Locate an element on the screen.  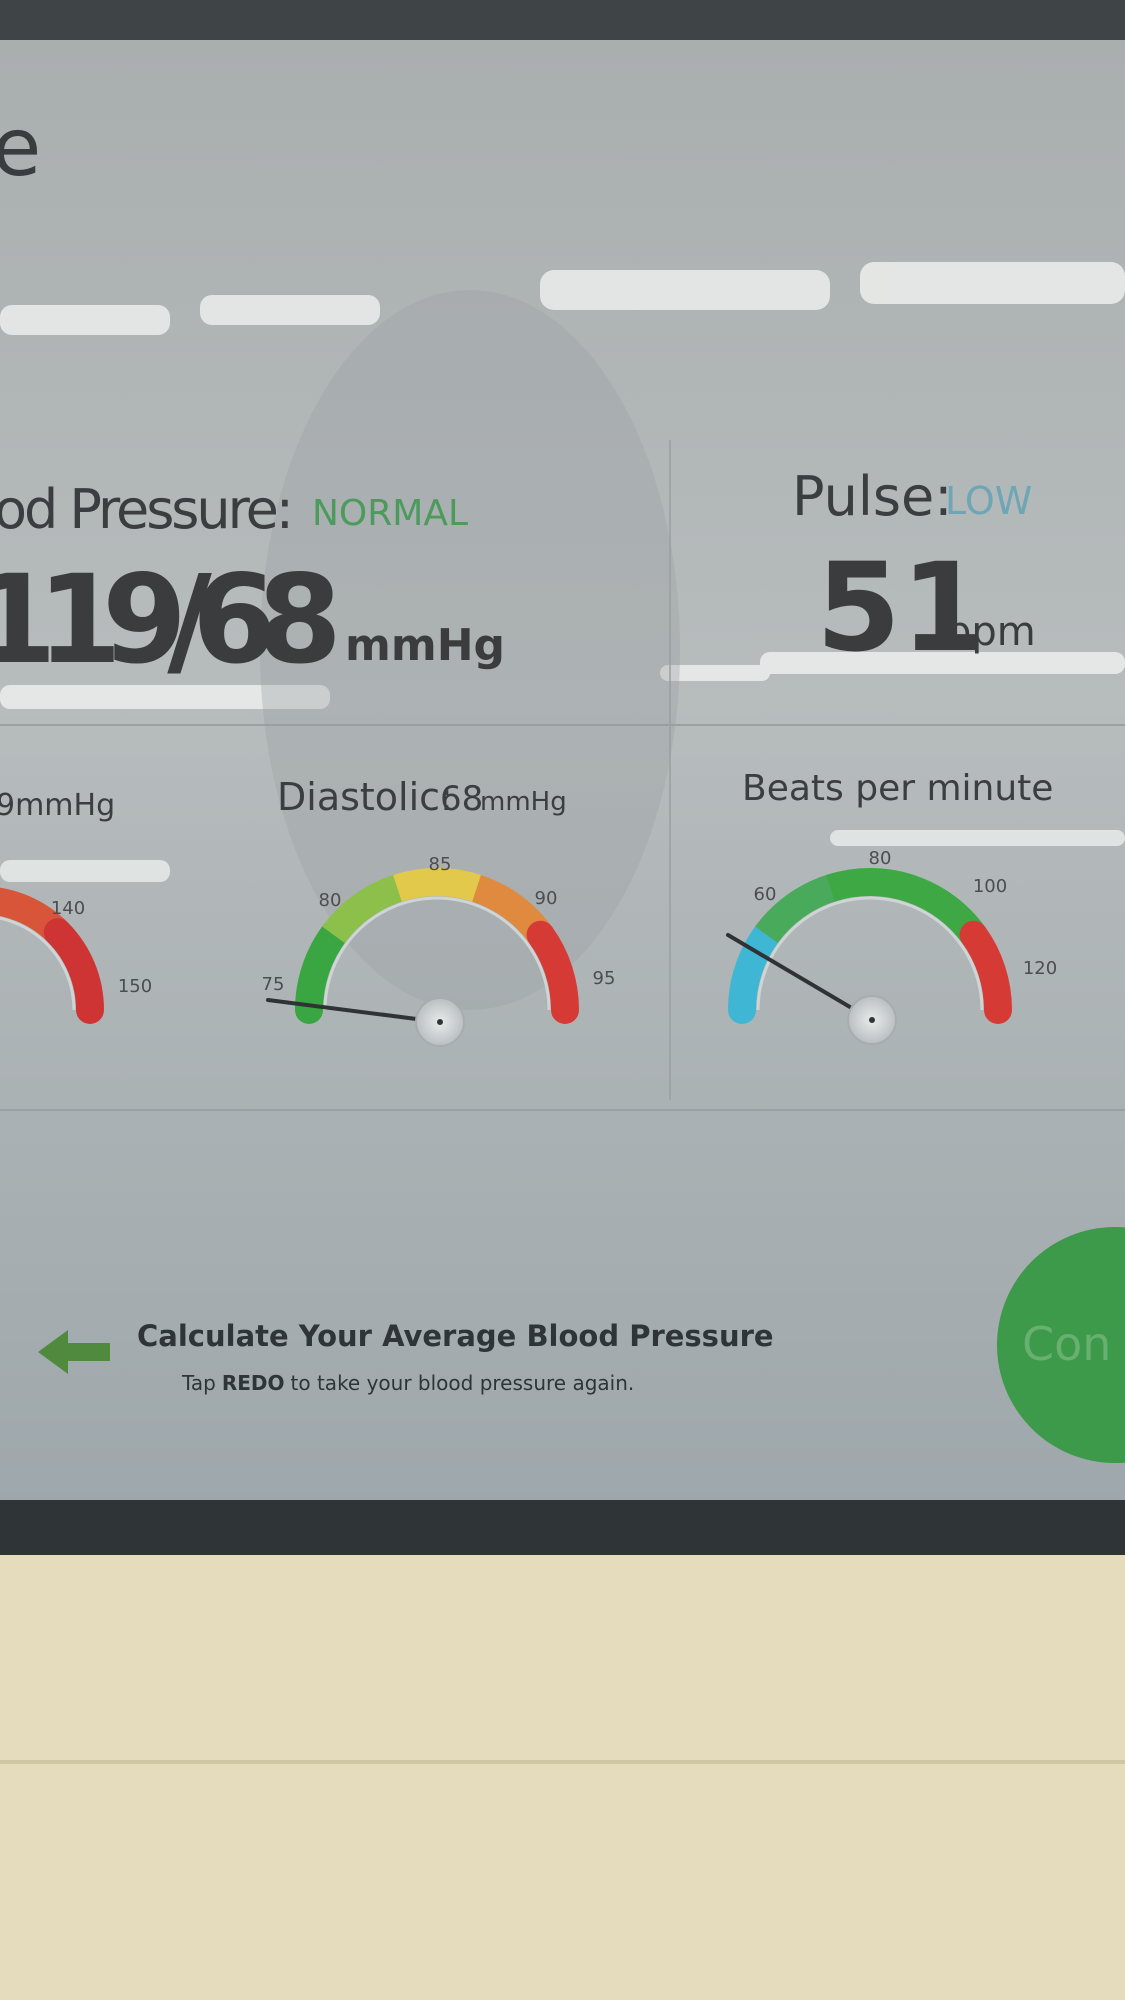
gauge-tick-label: 140 is located at coordinates (68, 908).